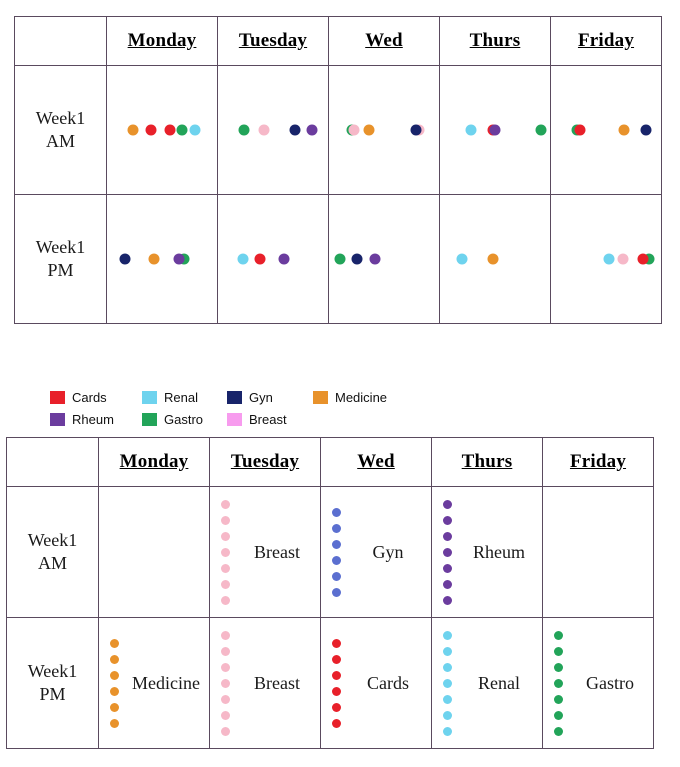 This screenshot has height=767, width=680. I want to click on legend-item-renal: Renal, so click(184, 397).